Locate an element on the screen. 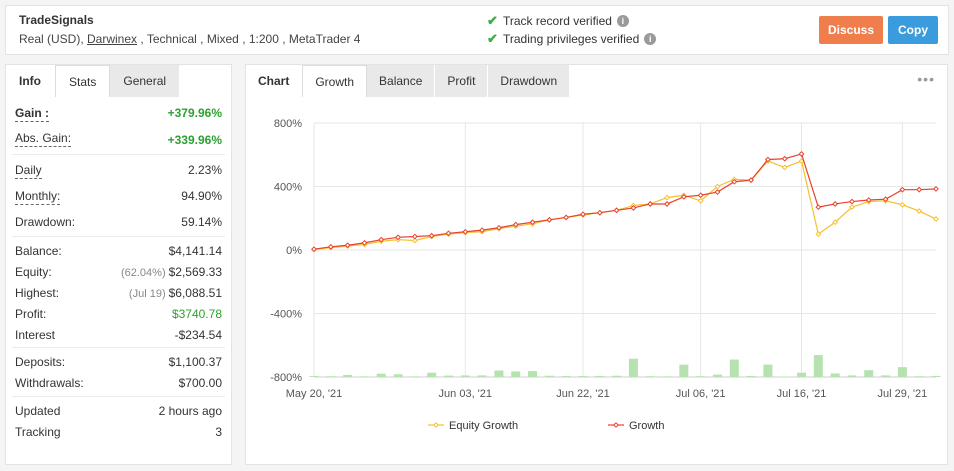 The width and height of the screenshot is (954, 471). stat-value: (Jul 19) $6,088.51 is located at coordinates (175, 293).